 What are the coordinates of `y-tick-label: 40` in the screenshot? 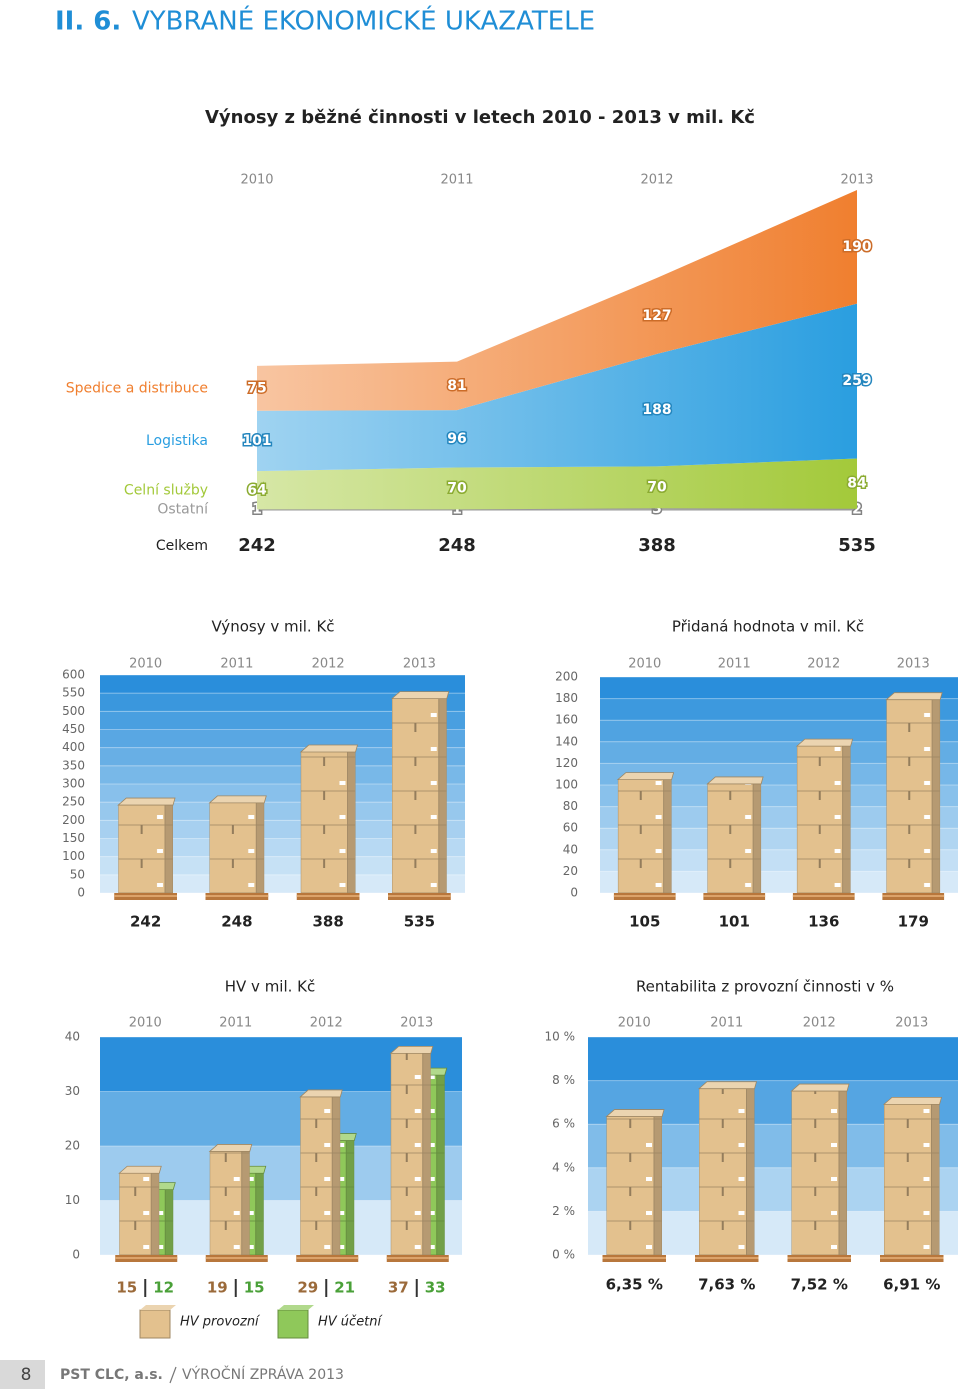 It's located at (72, 1037).